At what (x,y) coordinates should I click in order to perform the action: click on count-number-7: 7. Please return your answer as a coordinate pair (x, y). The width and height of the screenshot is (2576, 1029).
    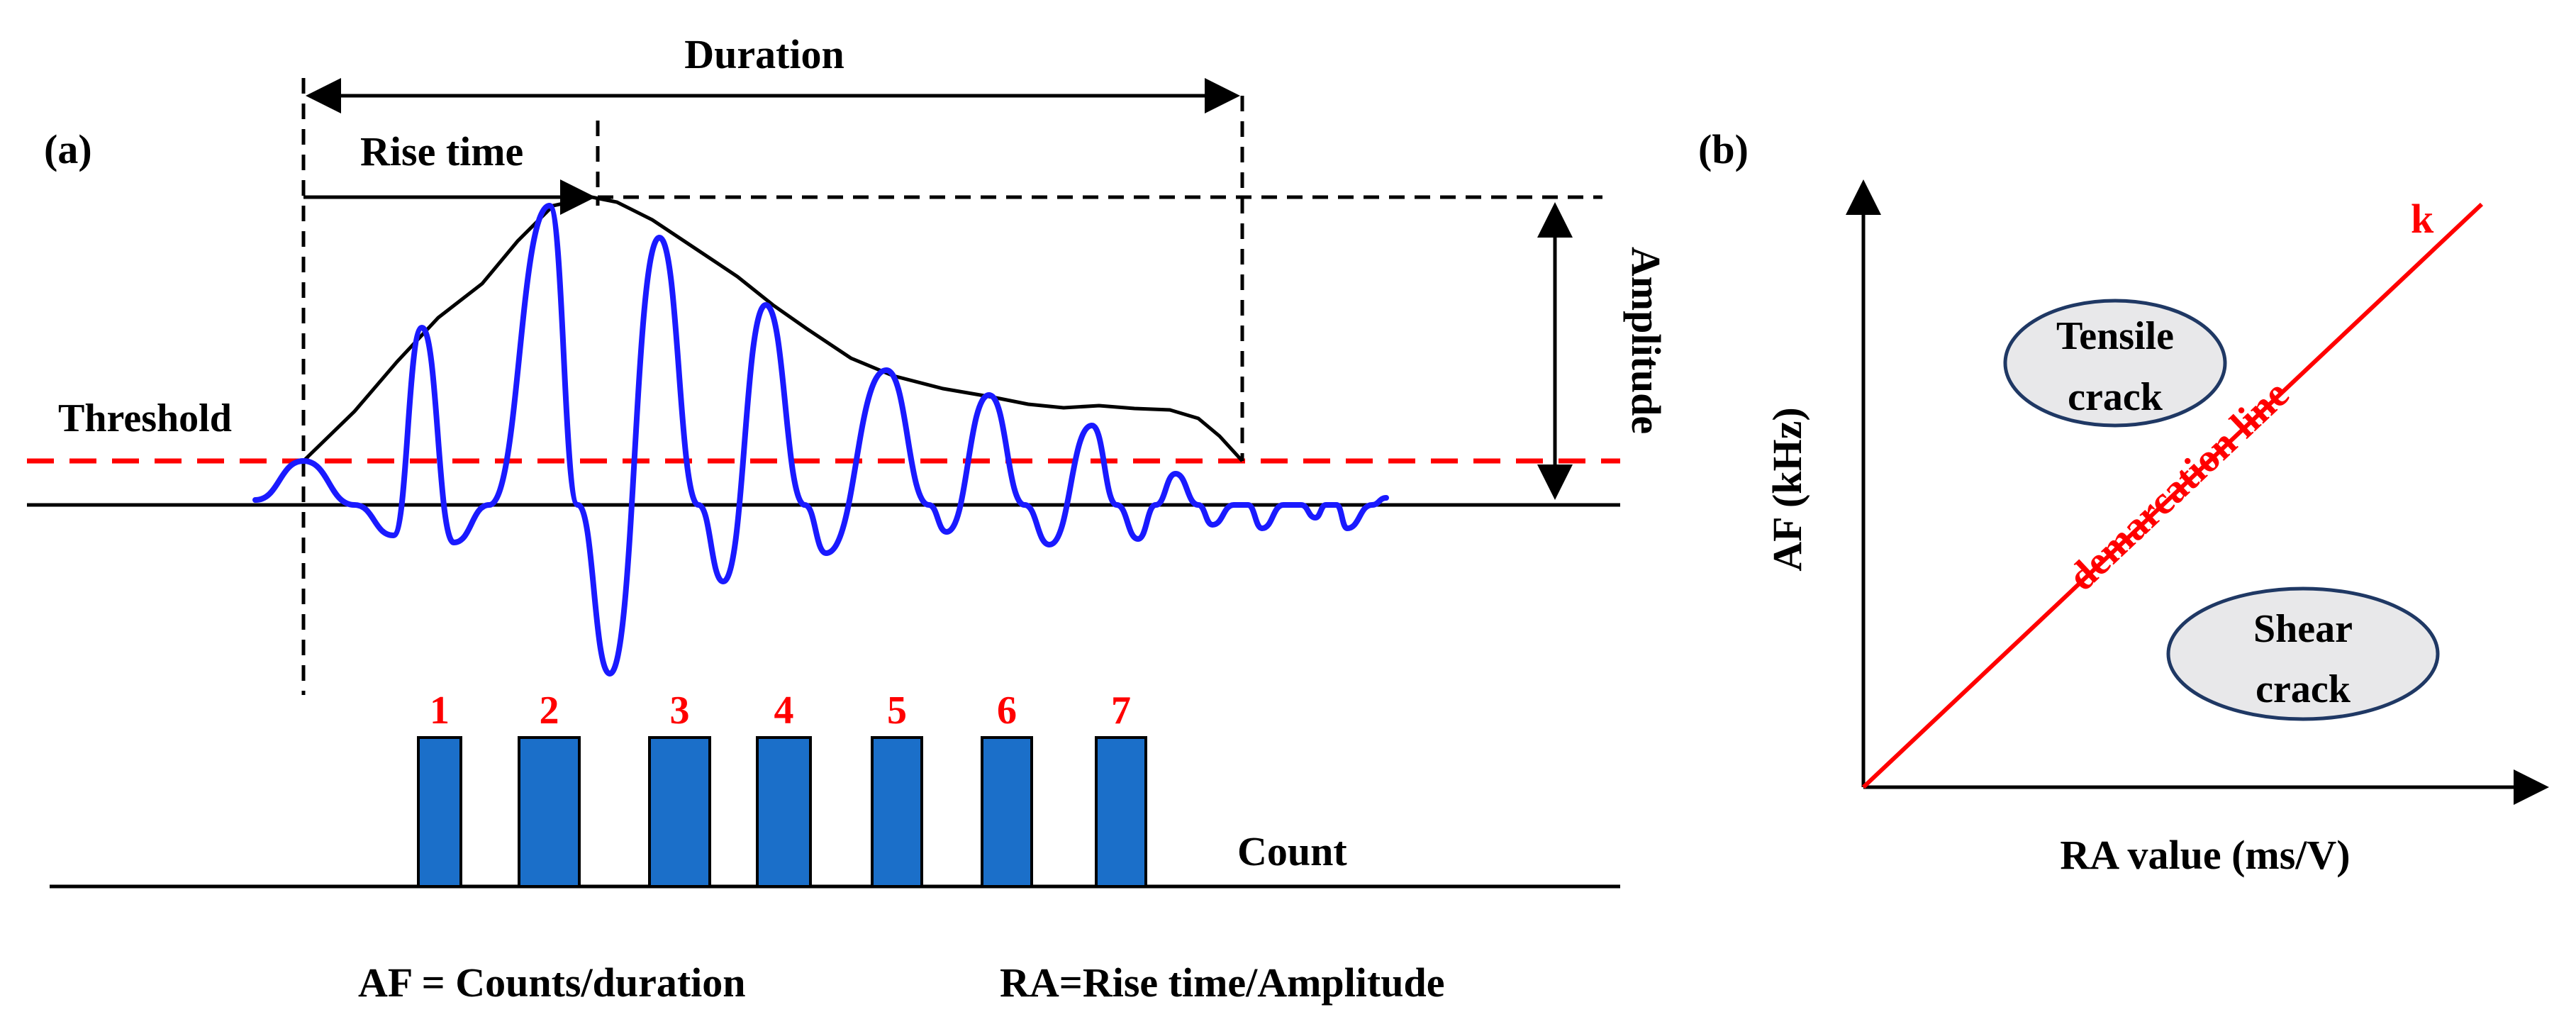
    Looking at the image, I should click on (1121, 711).